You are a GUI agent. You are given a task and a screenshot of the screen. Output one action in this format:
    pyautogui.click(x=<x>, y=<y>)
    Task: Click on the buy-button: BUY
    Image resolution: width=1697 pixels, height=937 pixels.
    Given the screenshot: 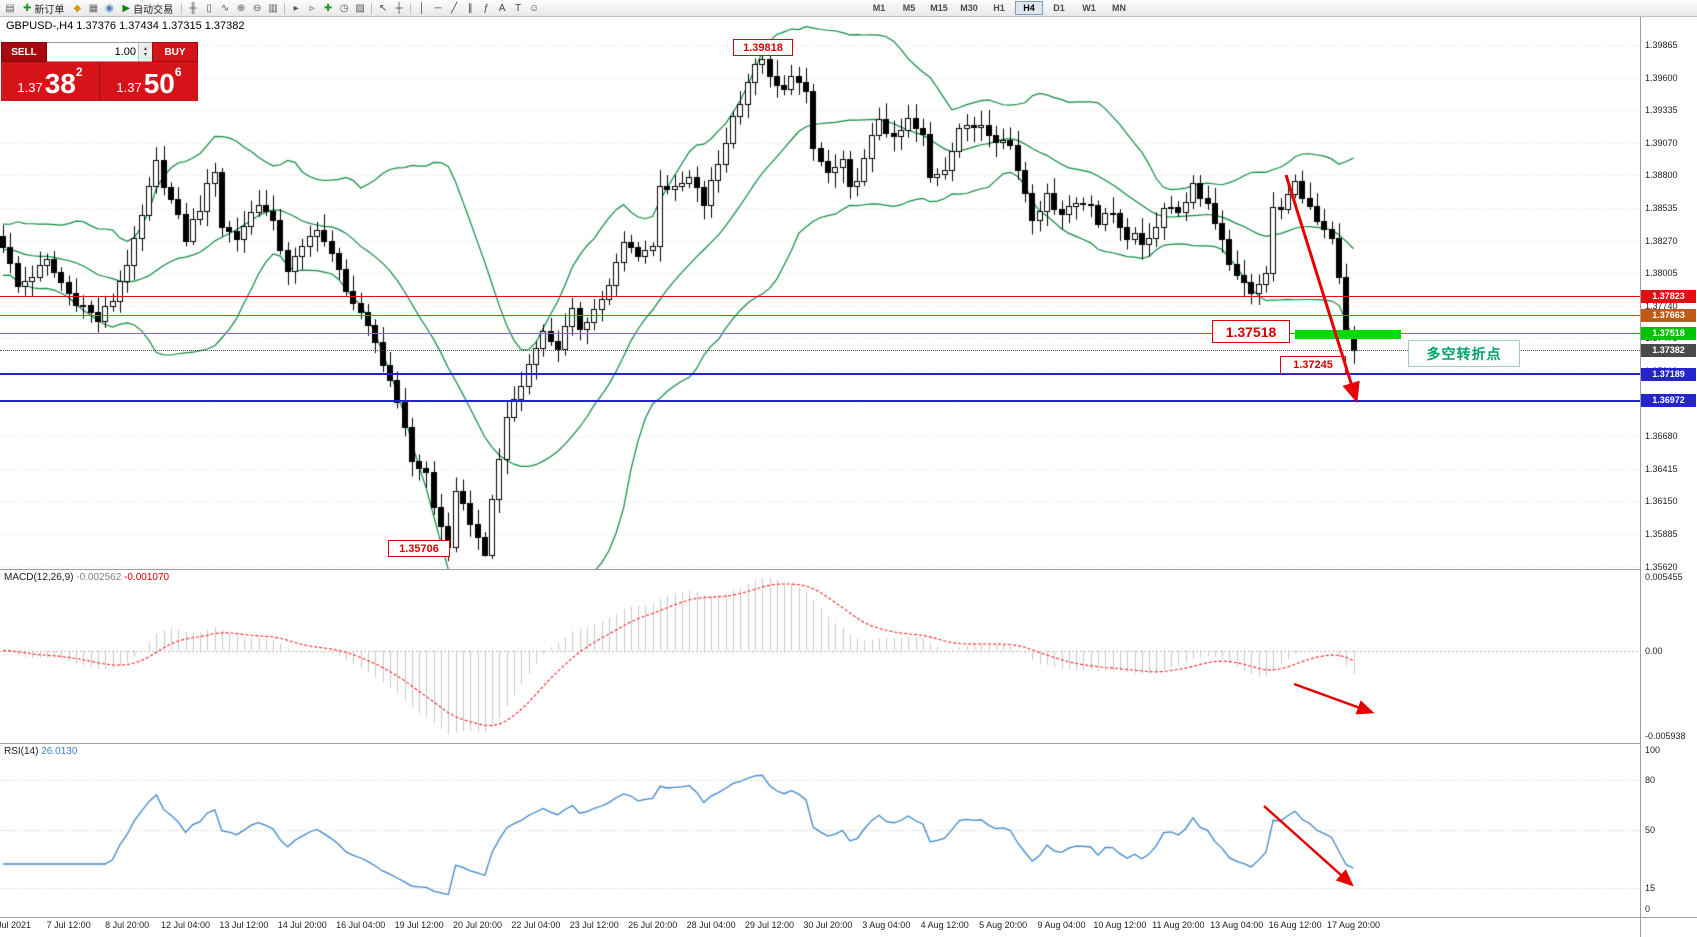 What is the action you would take?
    pyautogui.click(x=175, y=52)
    